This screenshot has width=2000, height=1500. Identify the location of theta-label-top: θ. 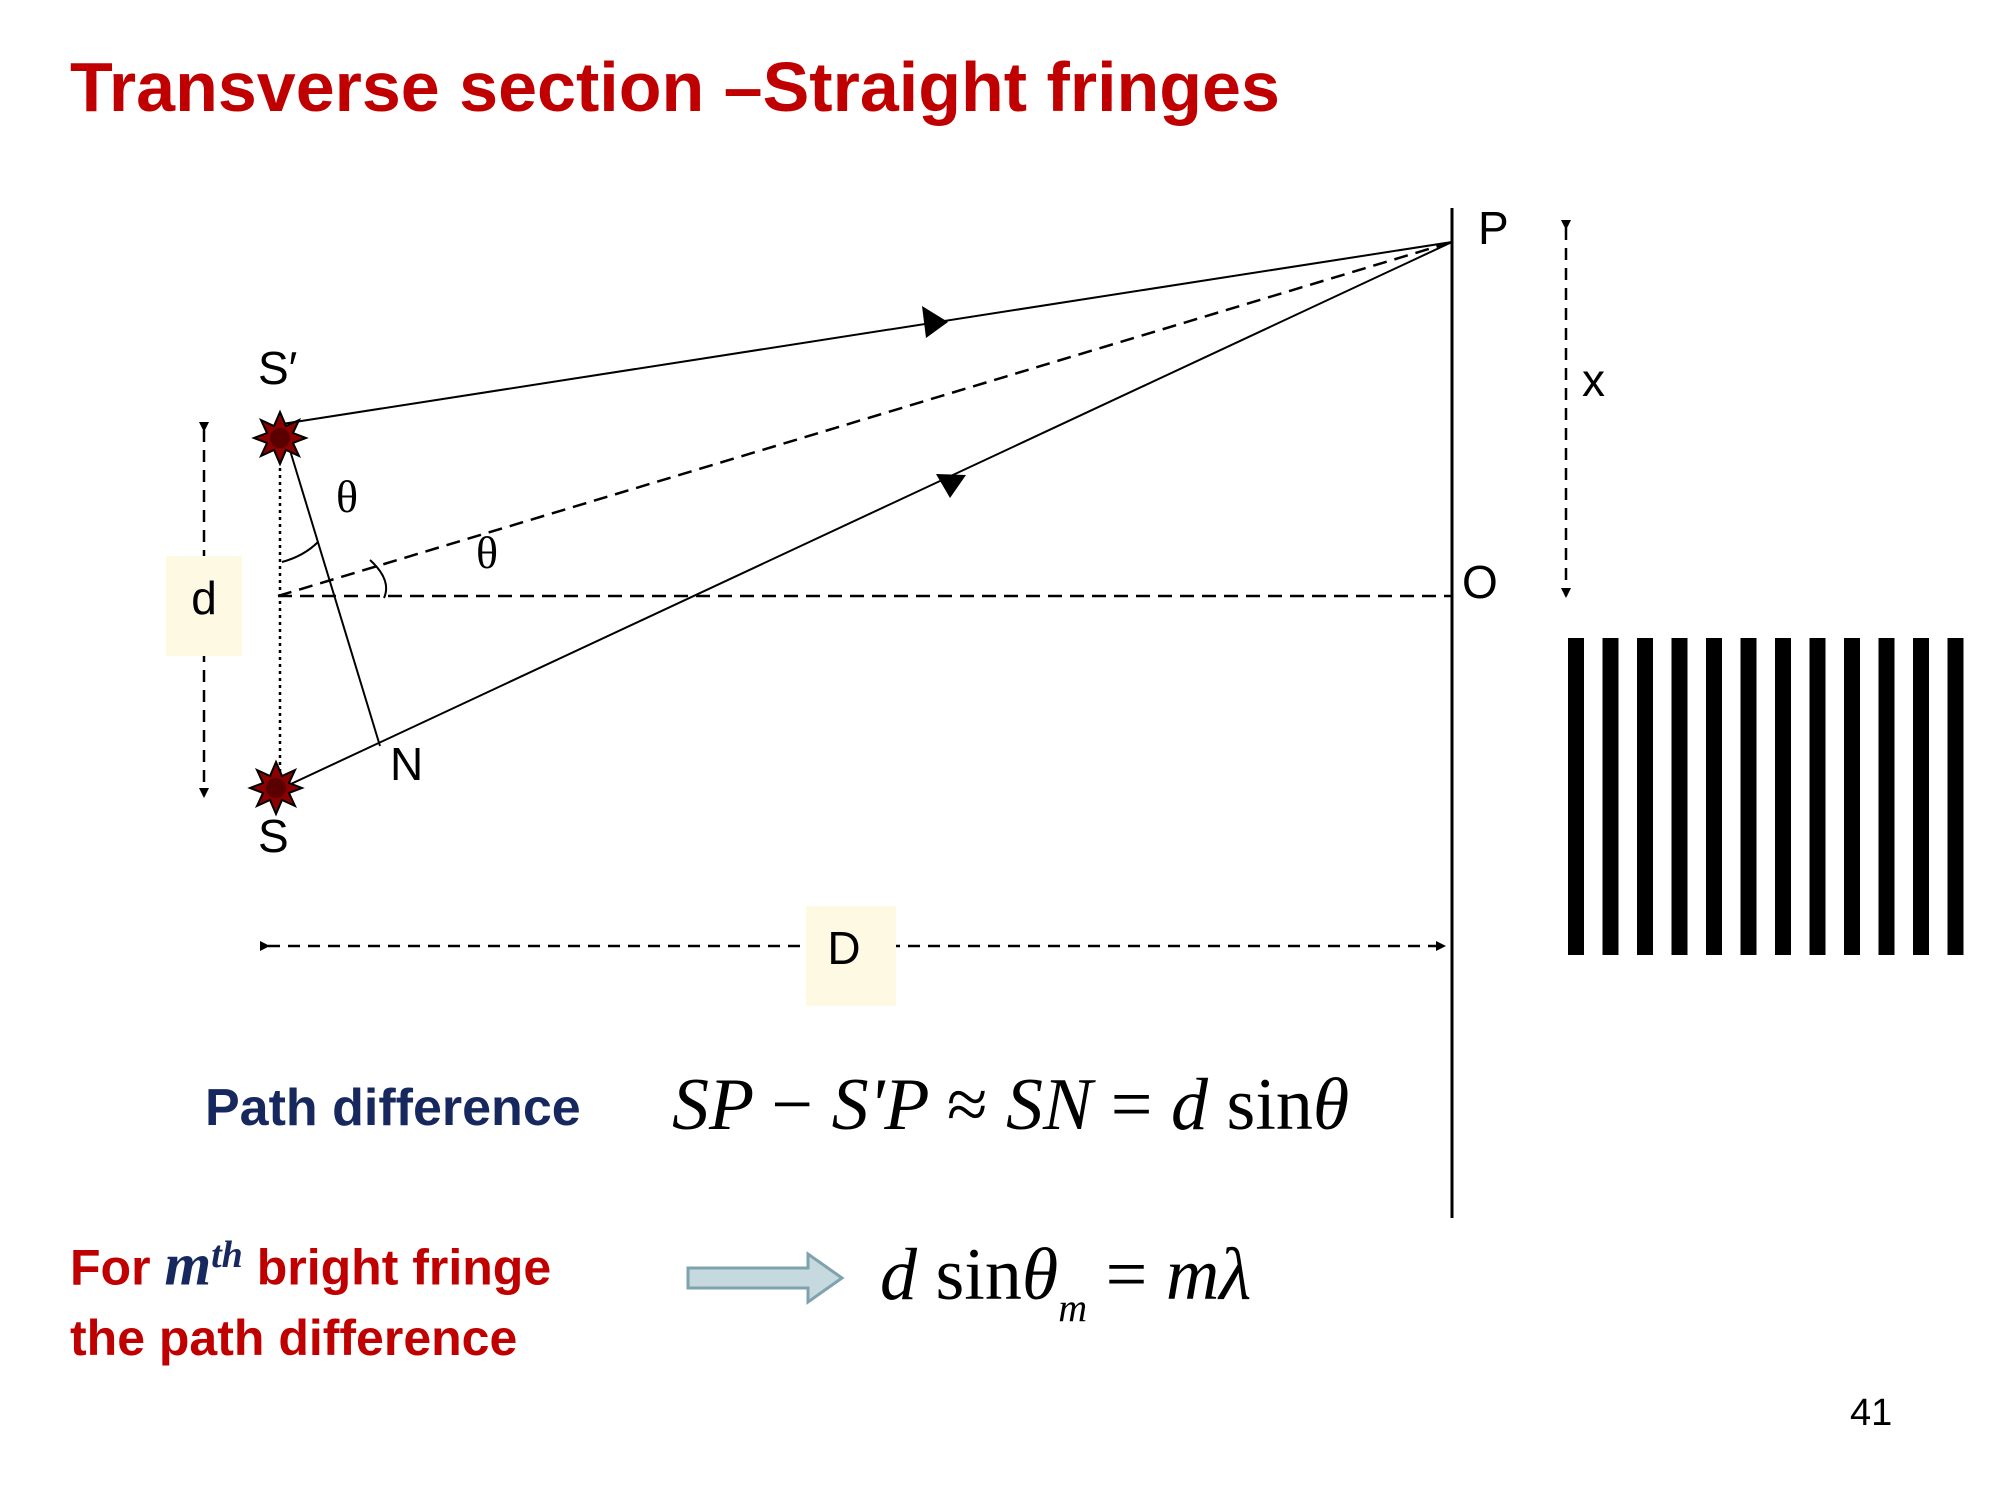
(347, 496).